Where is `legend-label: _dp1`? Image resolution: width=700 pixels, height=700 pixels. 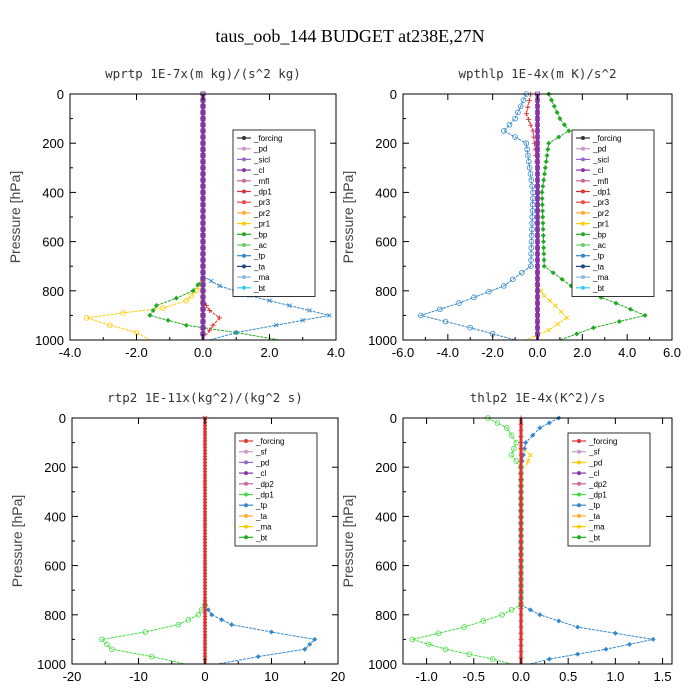
legend-label: _dp1 is located at coordinates (597, 495).